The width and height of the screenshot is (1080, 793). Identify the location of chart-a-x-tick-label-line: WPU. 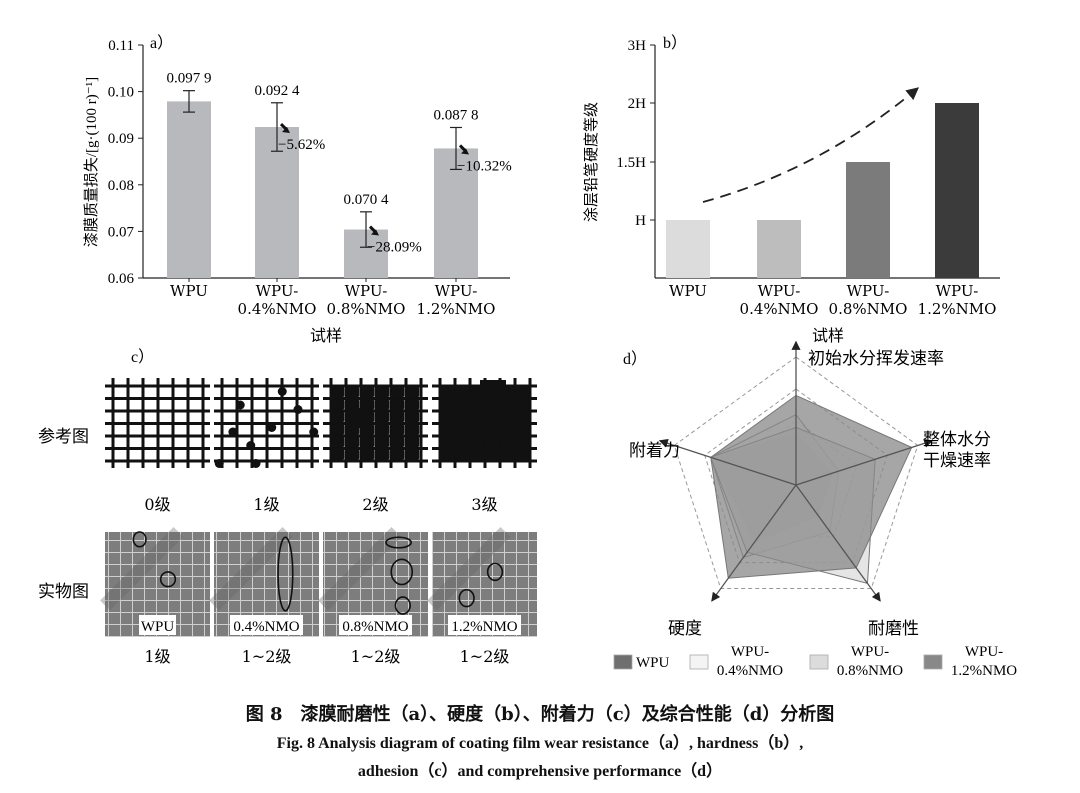
(189, 291).